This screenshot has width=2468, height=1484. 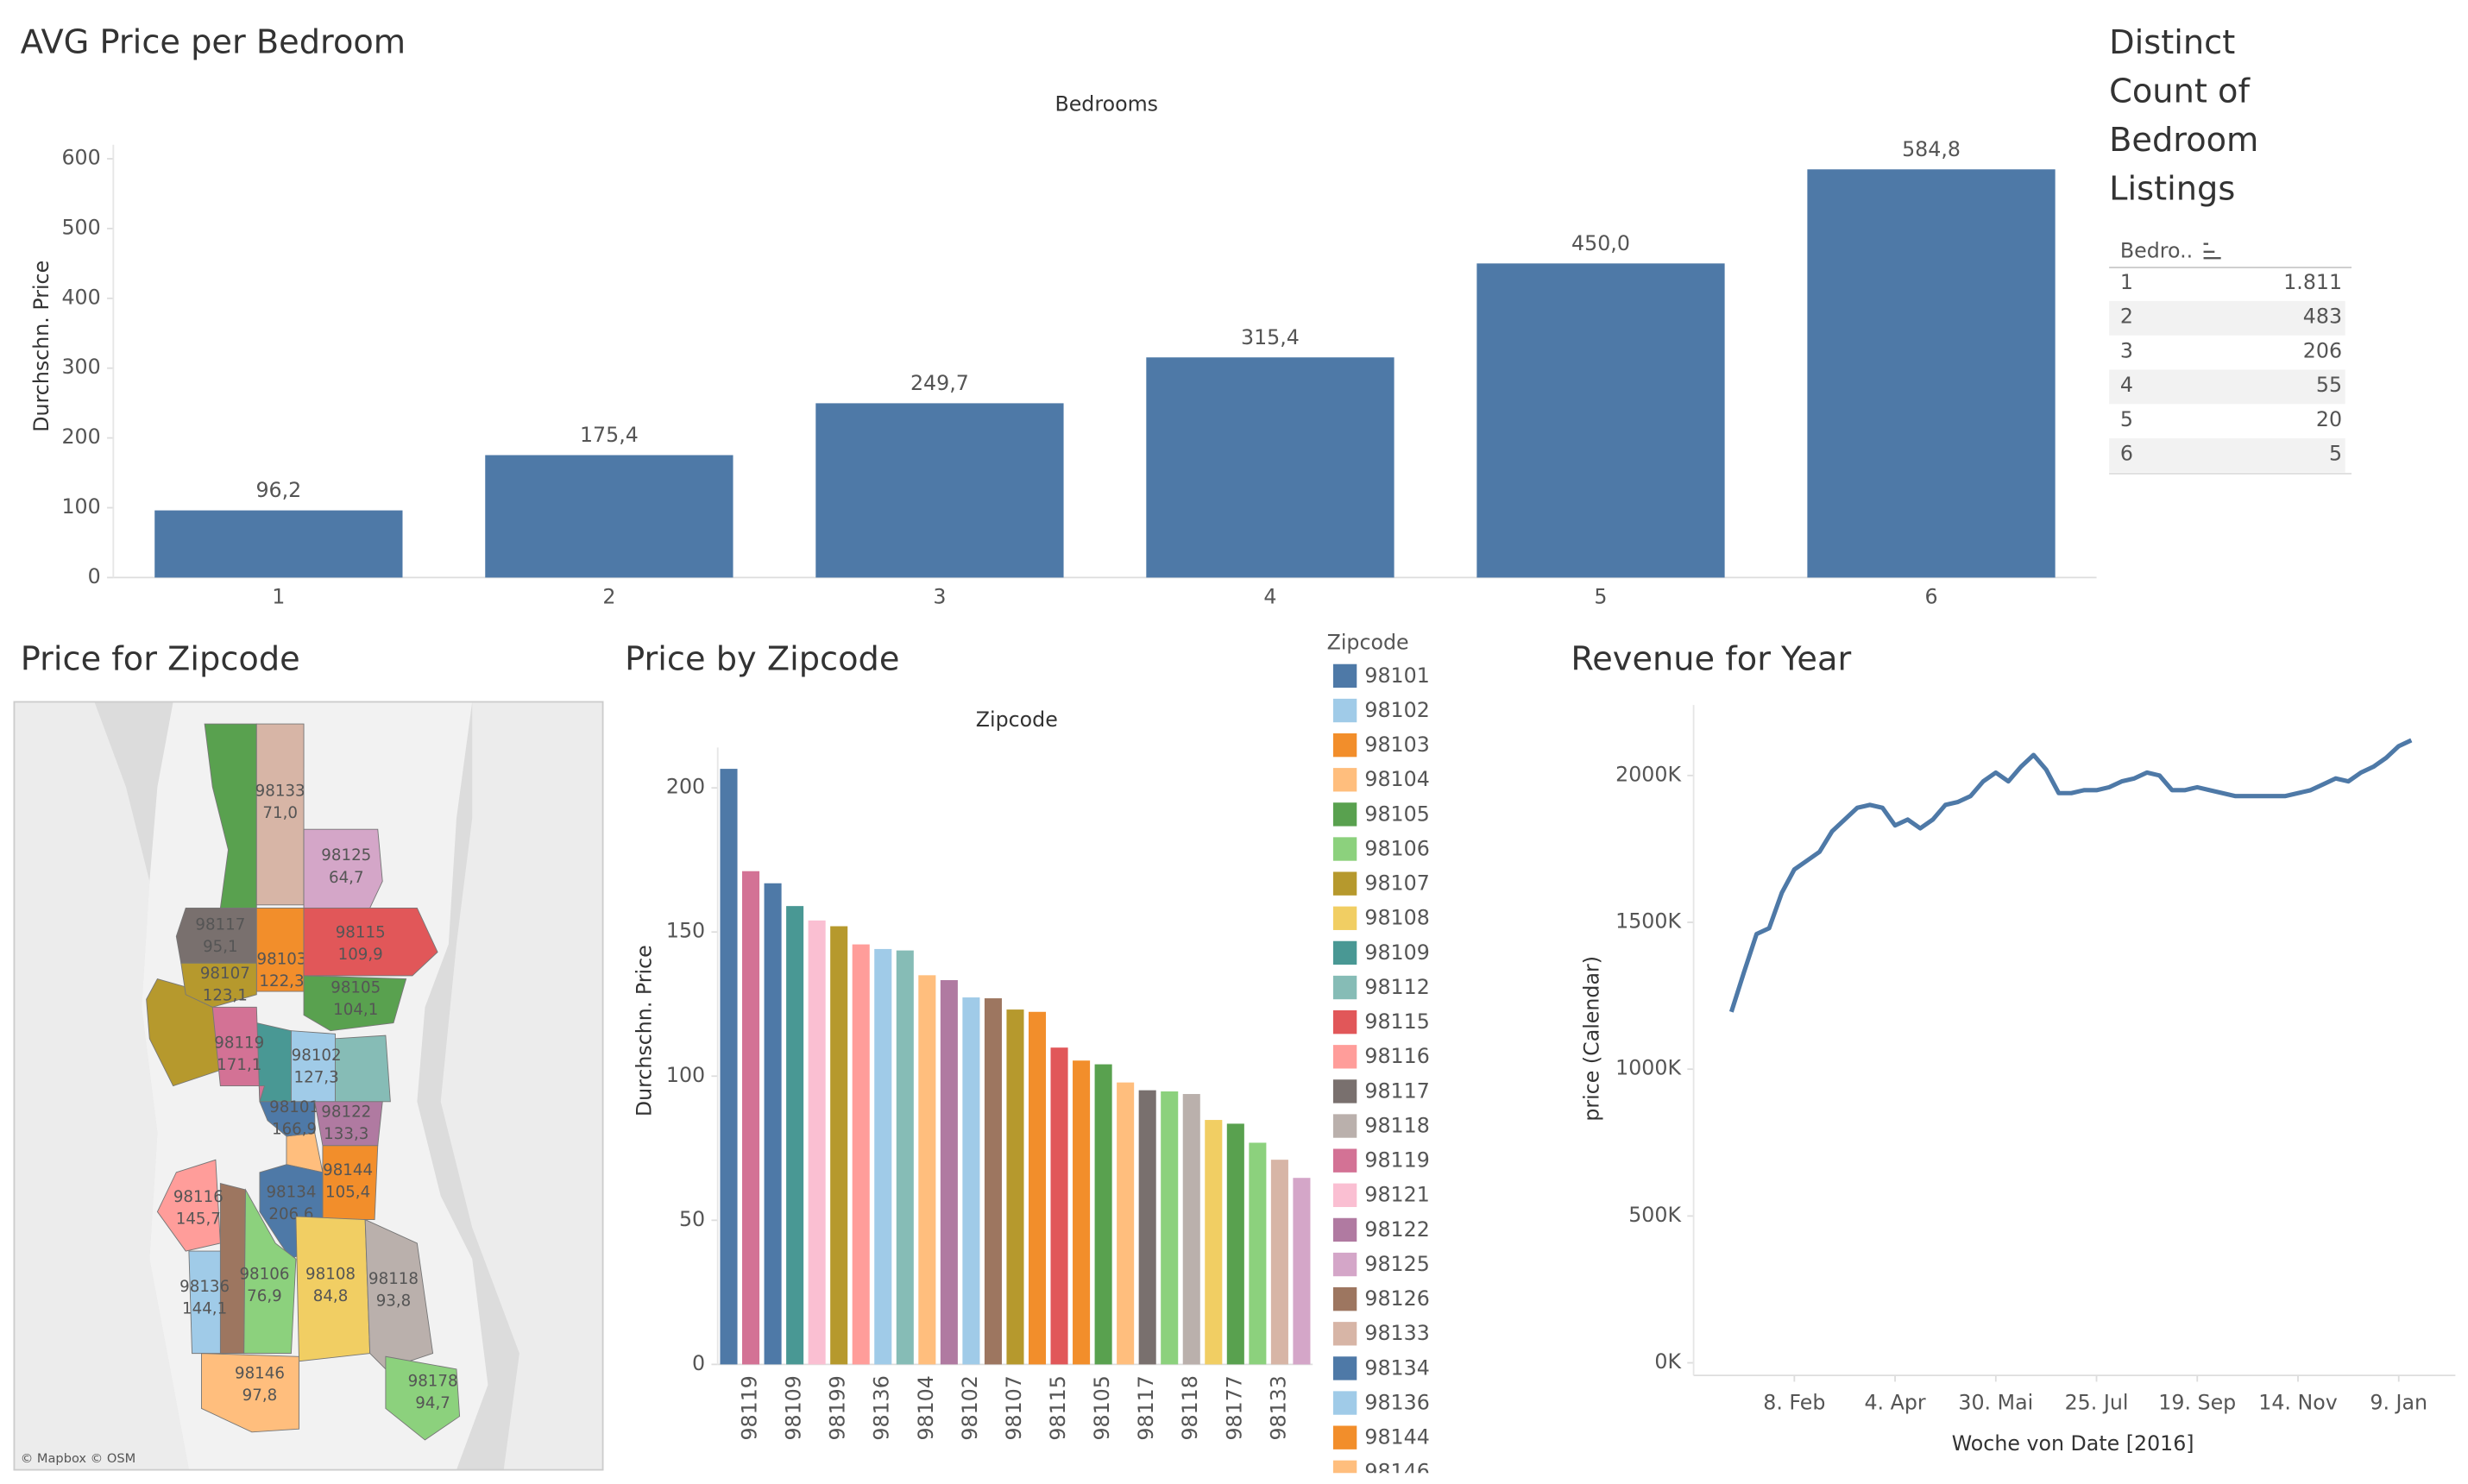 What do you see at coordinates (81, 297) in the screenshot?
I see `y-tick-label: 400` at bounding box center [81, 297].